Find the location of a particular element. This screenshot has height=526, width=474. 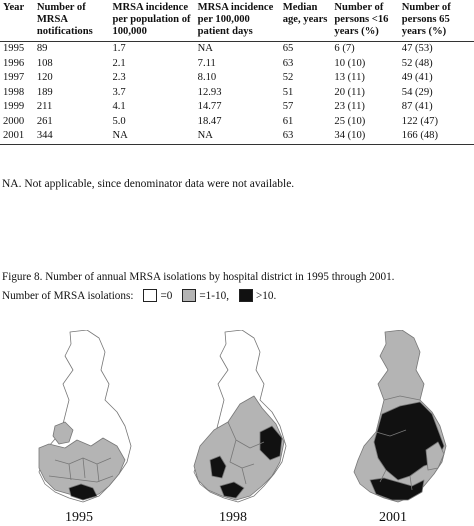

cell-notifications: 89 is located at coordinates (42, 49).